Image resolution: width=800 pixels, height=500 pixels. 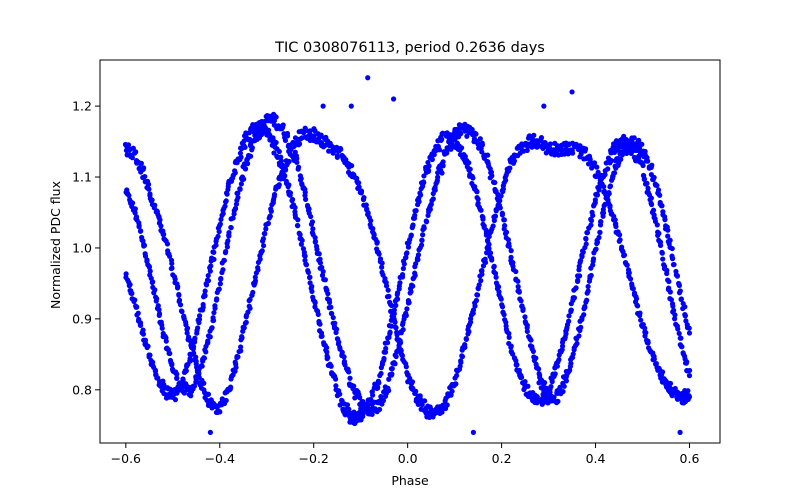 What do you see at coordinates (82, 318) in the screenshot?
I see `y-tick-label: 0.9` at bounding box center [82, 318].